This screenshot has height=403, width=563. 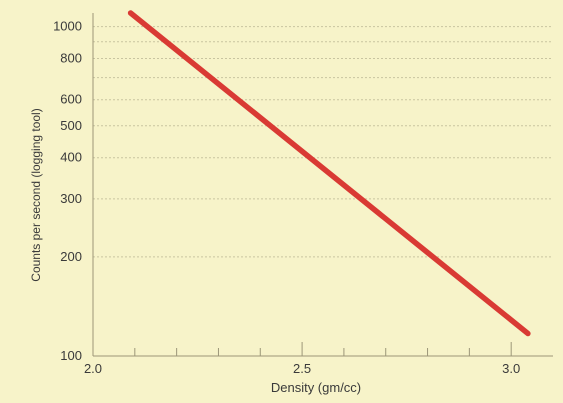 I want to click on x-axis-label: Density (gm/cc), so click(x=316, y=387).